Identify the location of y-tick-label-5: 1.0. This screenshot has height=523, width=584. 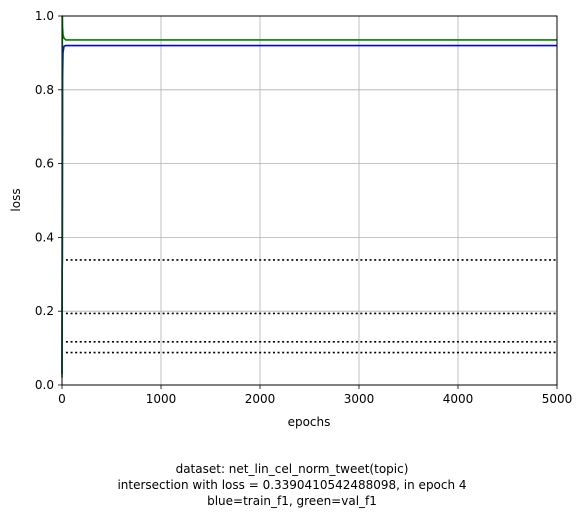
(44, 16).